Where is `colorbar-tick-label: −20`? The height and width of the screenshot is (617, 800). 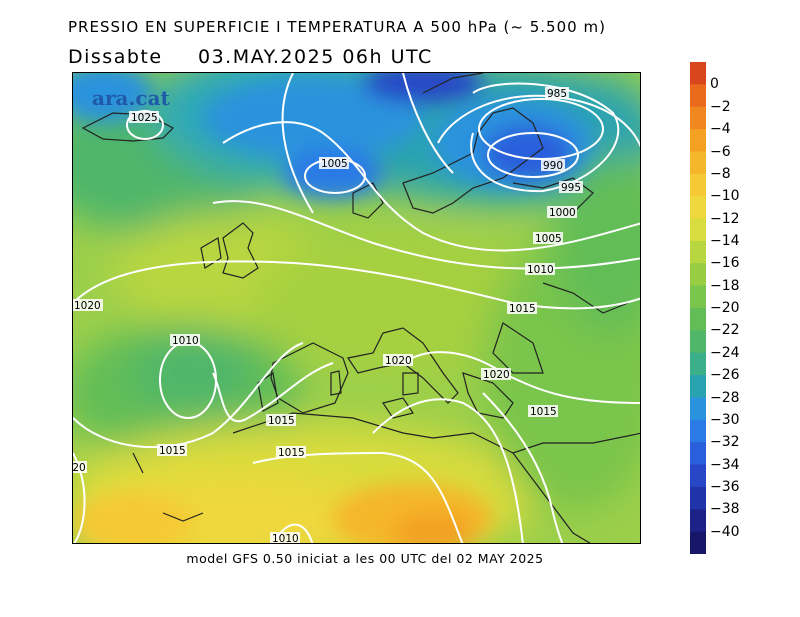 colorbar-tick-label: −20 is located at coordinates (725, 308).